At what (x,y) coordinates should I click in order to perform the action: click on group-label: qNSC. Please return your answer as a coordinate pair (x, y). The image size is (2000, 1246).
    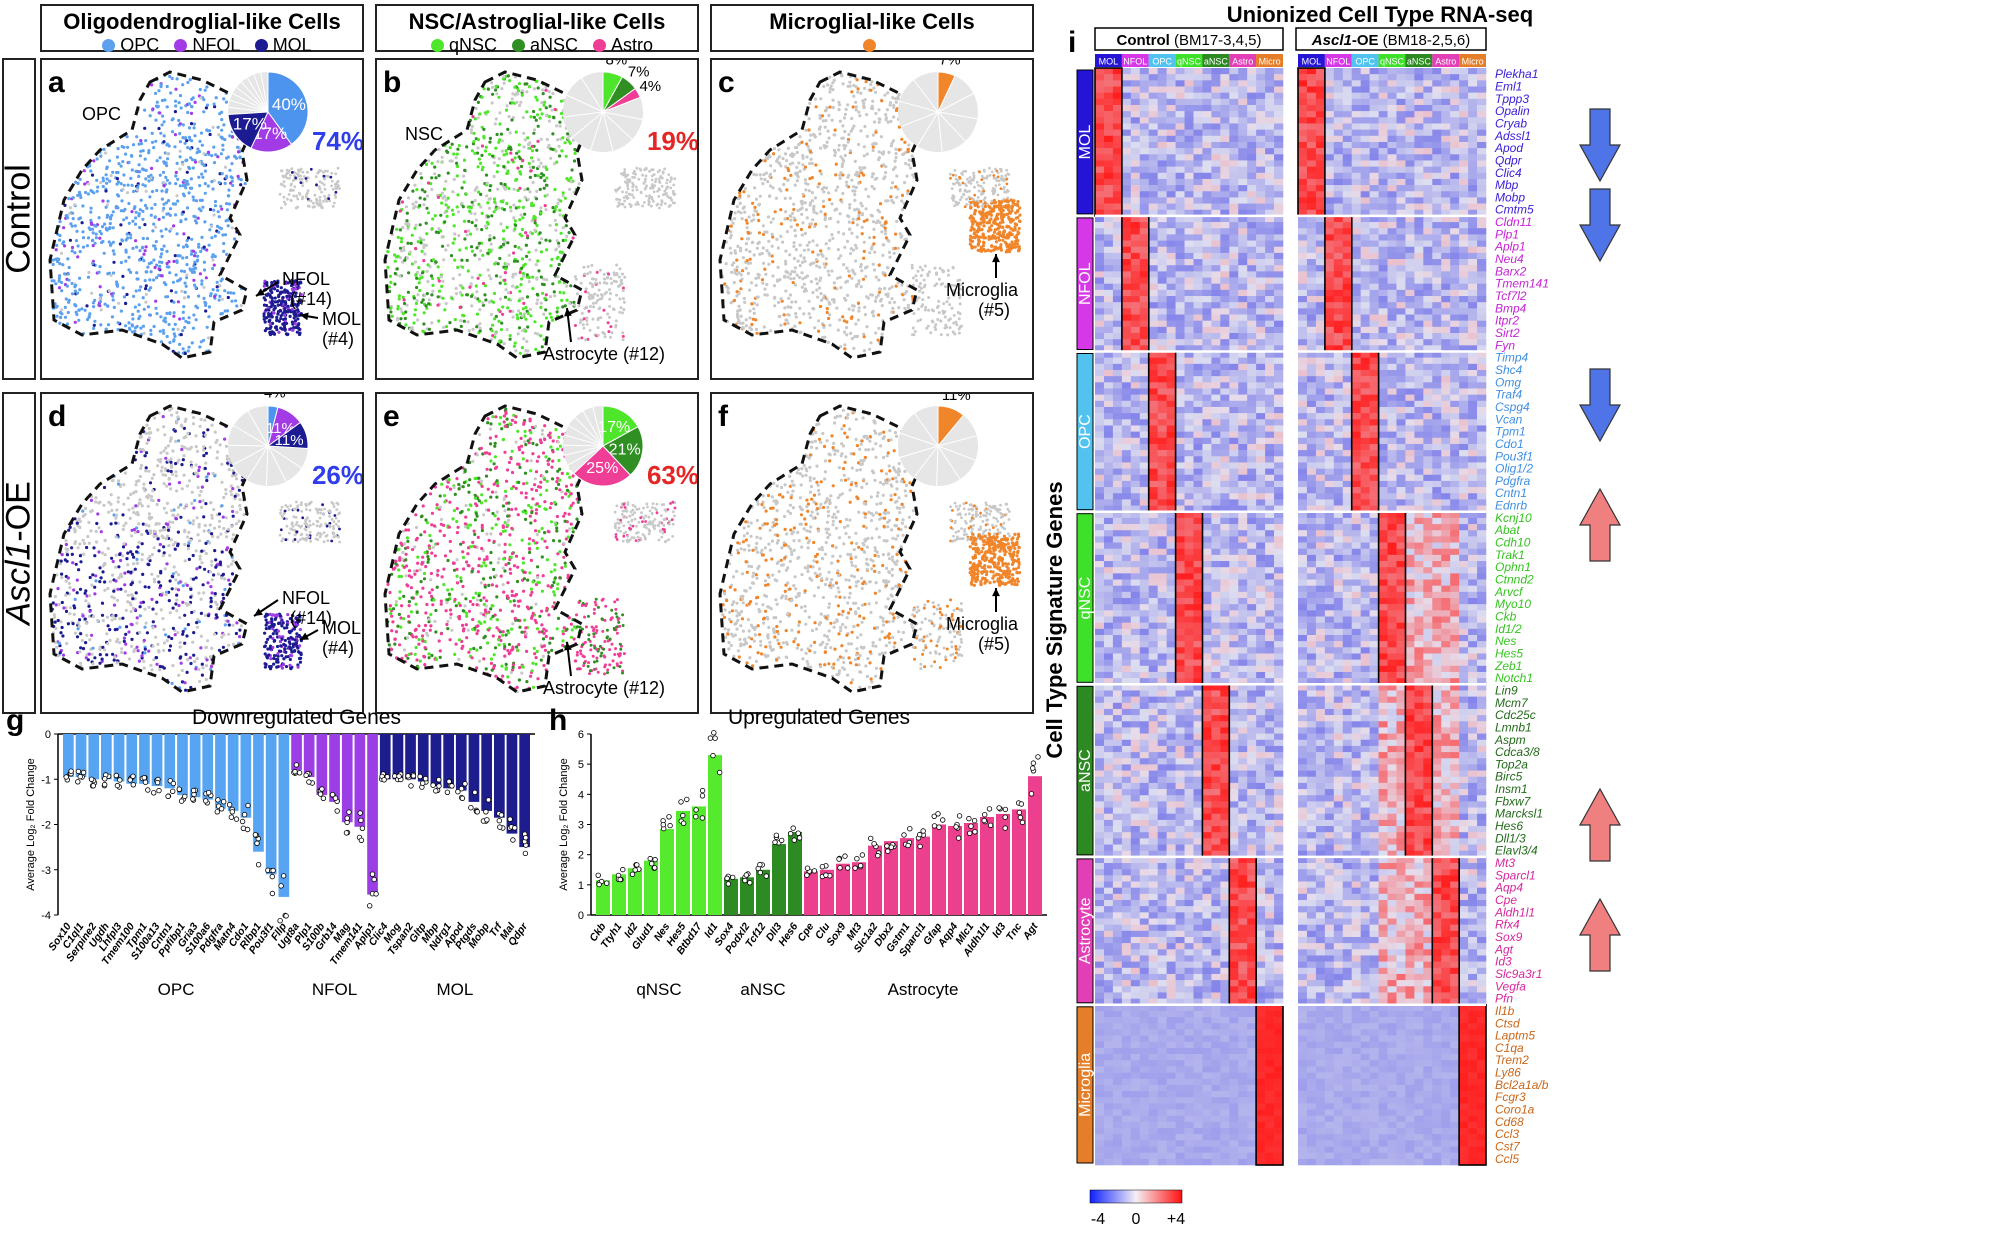
    Looking at the image, I should click on (658, 989).